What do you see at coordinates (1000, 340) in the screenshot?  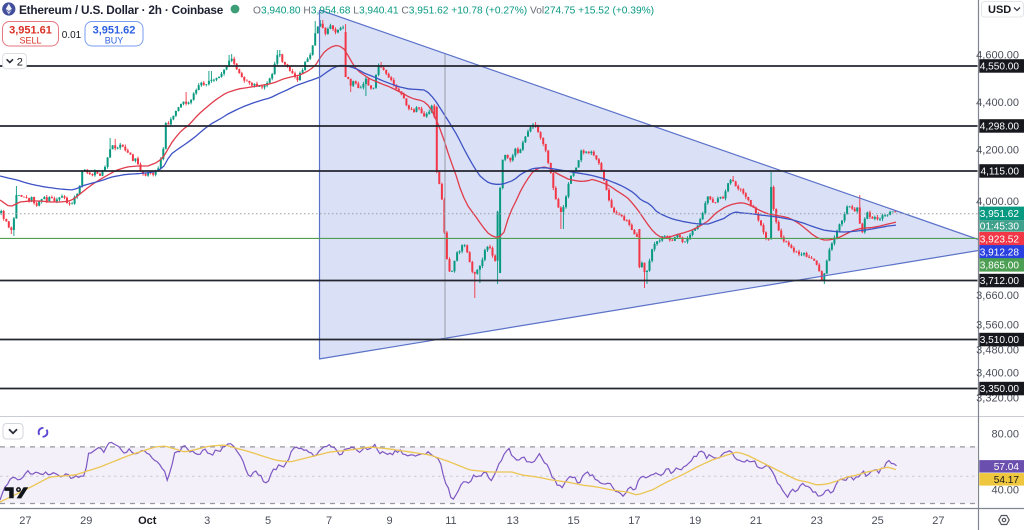 I see `svg-text: 3,510.00` at bounding box center [1000, 340].